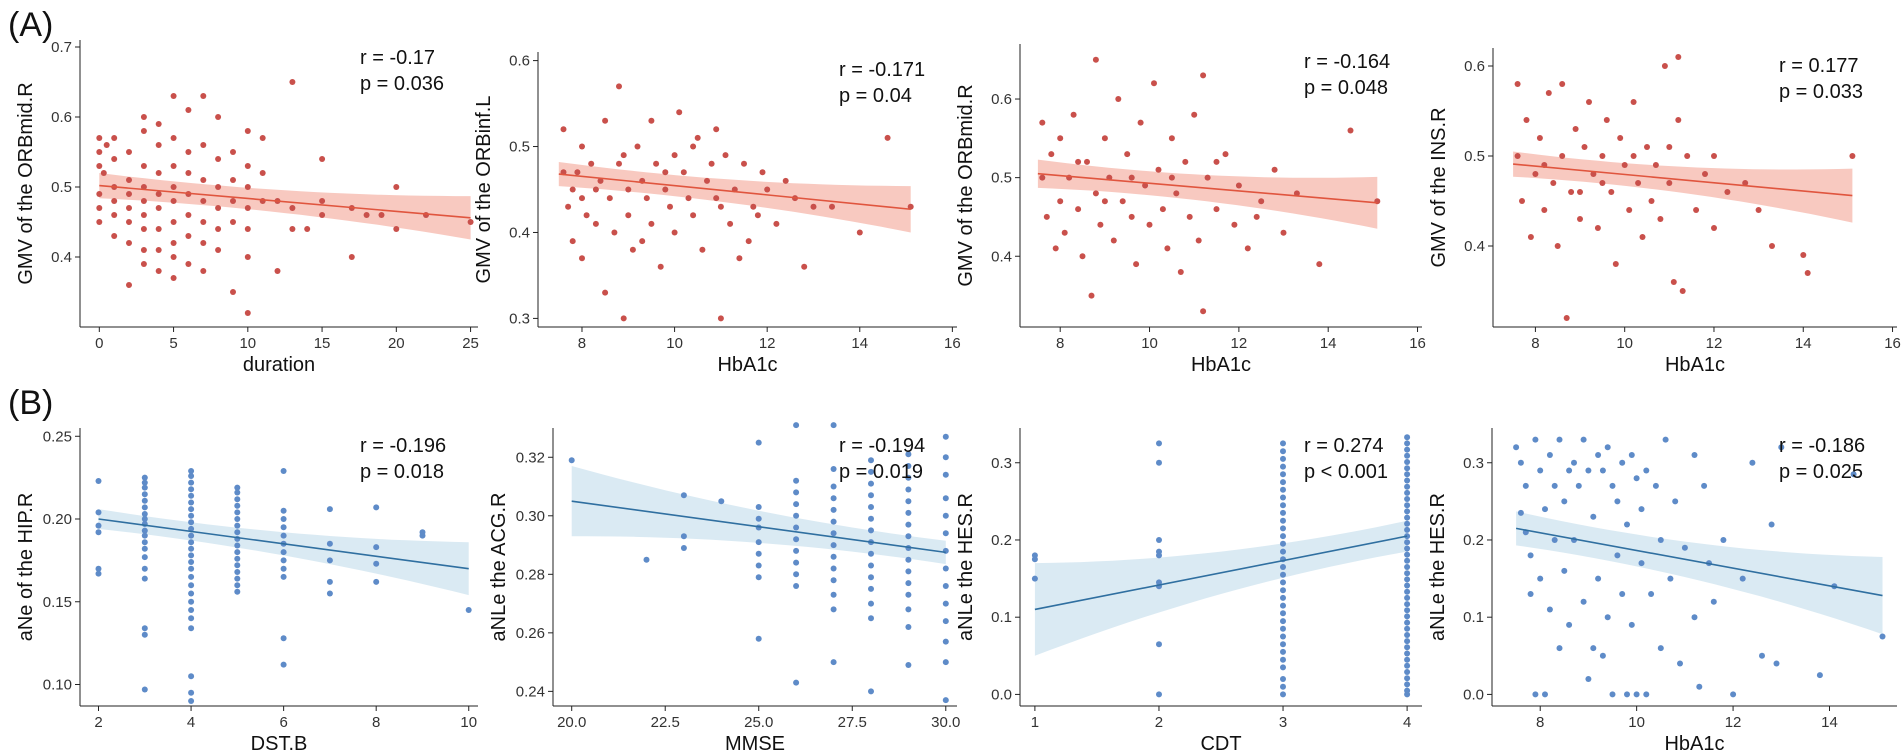 The image size is (1902, 751). What do you see at coordinates (57, 436) in the screenshot?
I see `y-tick-label: 0.25` at bounding box center [57, 436].